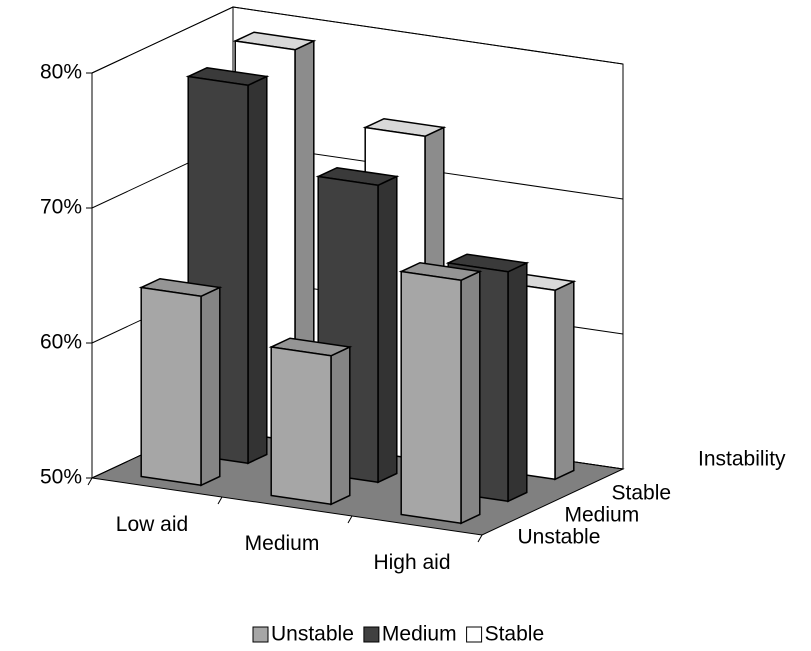 The height and width of the screenshot is (651, 811). What do you see at coordinates (61, 342) in the screenshot?
I see `y-tick-label: 60%` at bounding box center [61, 342].